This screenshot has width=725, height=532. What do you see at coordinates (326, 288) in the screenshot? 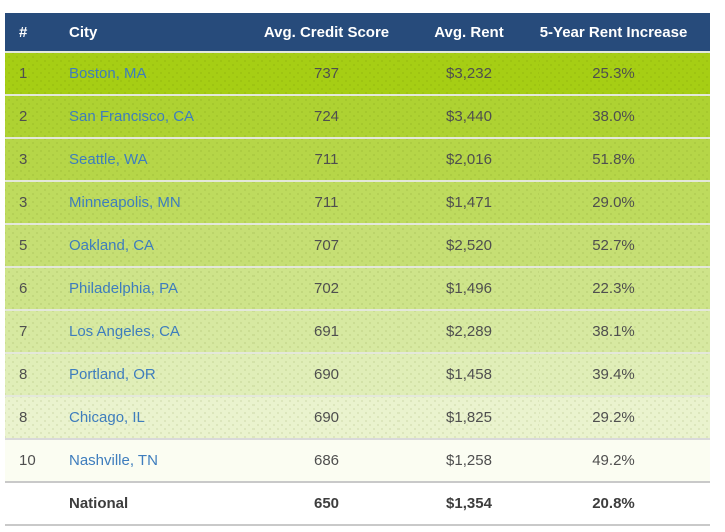
I see `credit-score-cell: 702` at bounding box center [326, 288].